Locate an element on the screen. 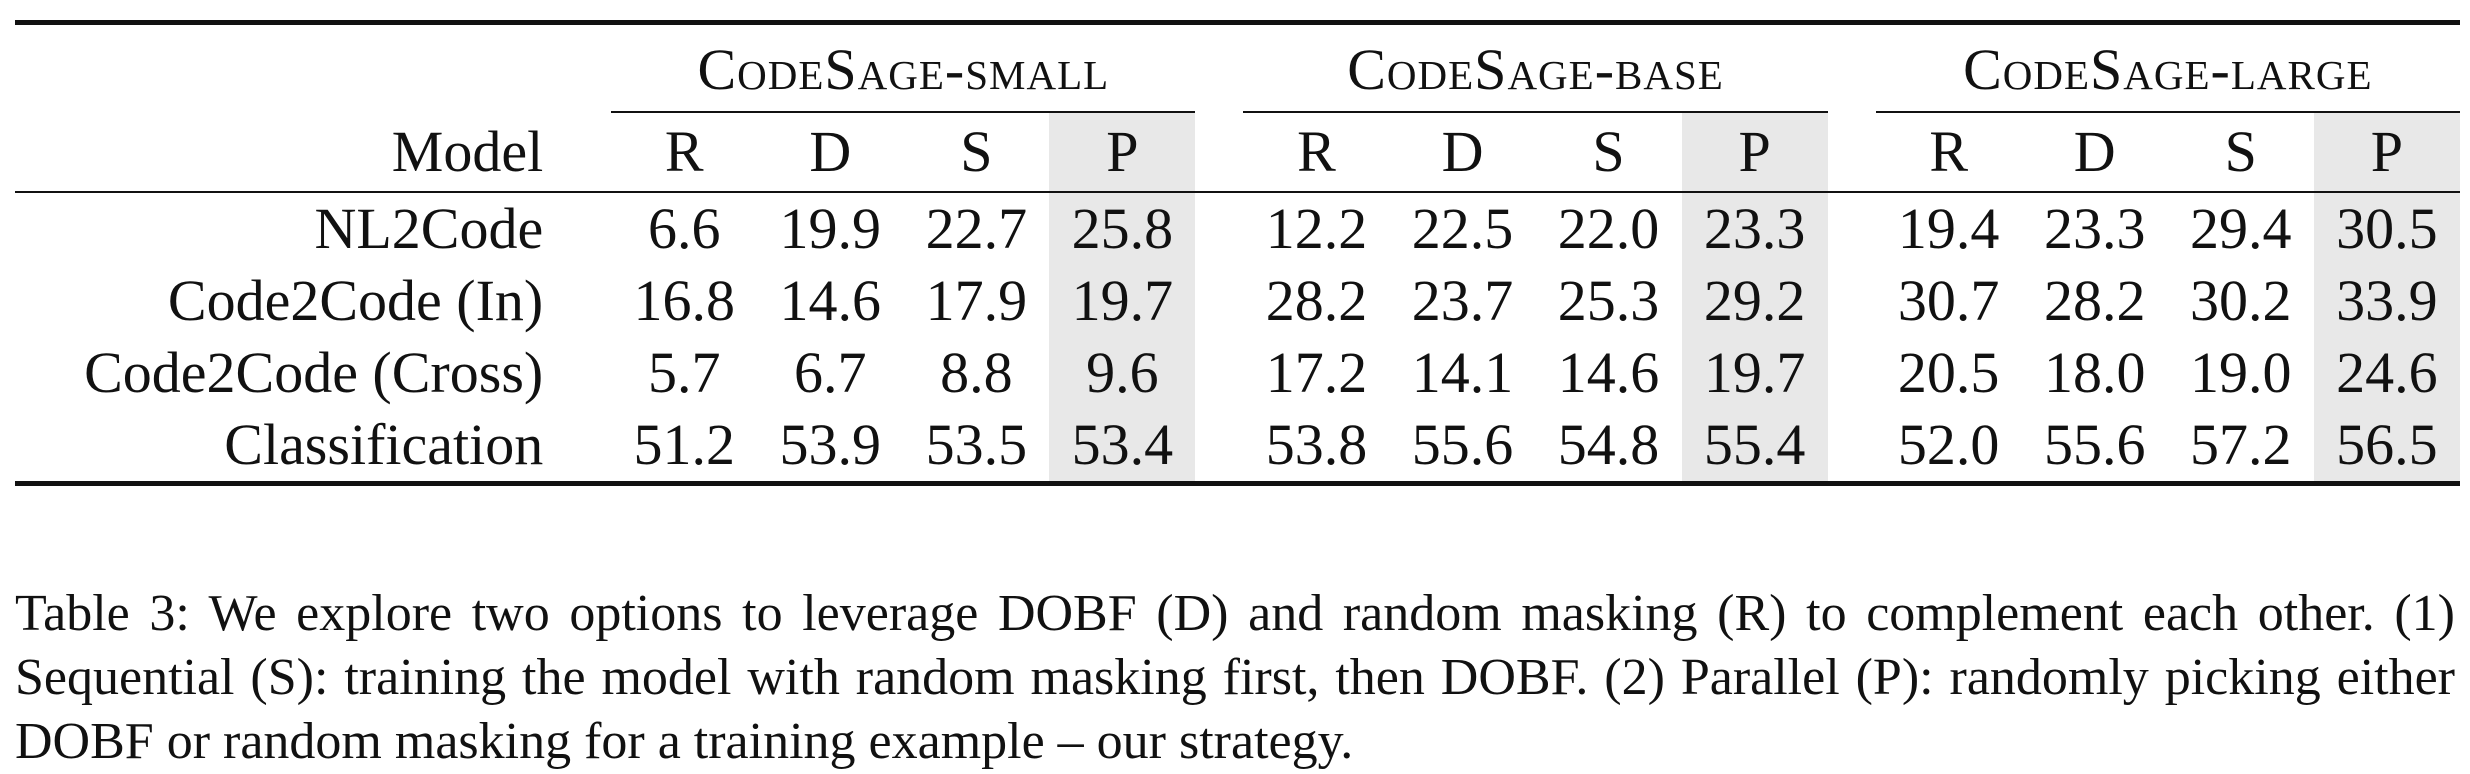 This screenshot has height=774, width=2470. table-cell: 14.1 is located at coordinates (1462, 372).